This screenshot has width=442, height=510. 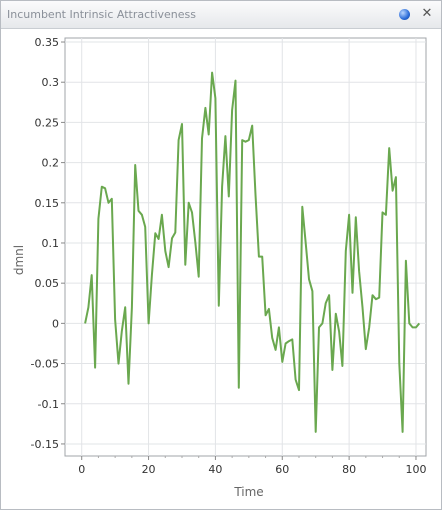 I want to click on x-axis: 0 20 40 60 80 100, so click(x=252, y=466).